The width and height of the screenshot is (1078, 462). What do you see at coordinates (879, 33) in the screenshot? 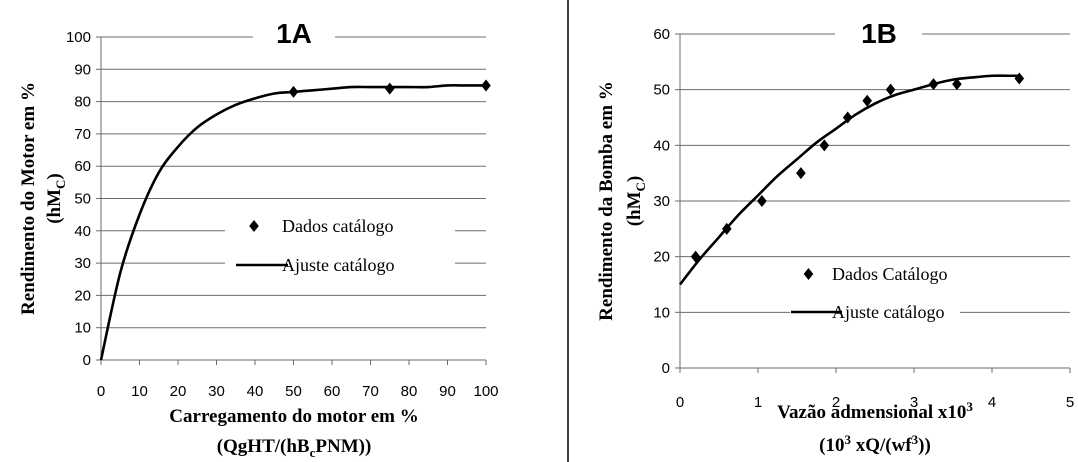
I see `panel-title: 1B` at bounding box center [879, 33].